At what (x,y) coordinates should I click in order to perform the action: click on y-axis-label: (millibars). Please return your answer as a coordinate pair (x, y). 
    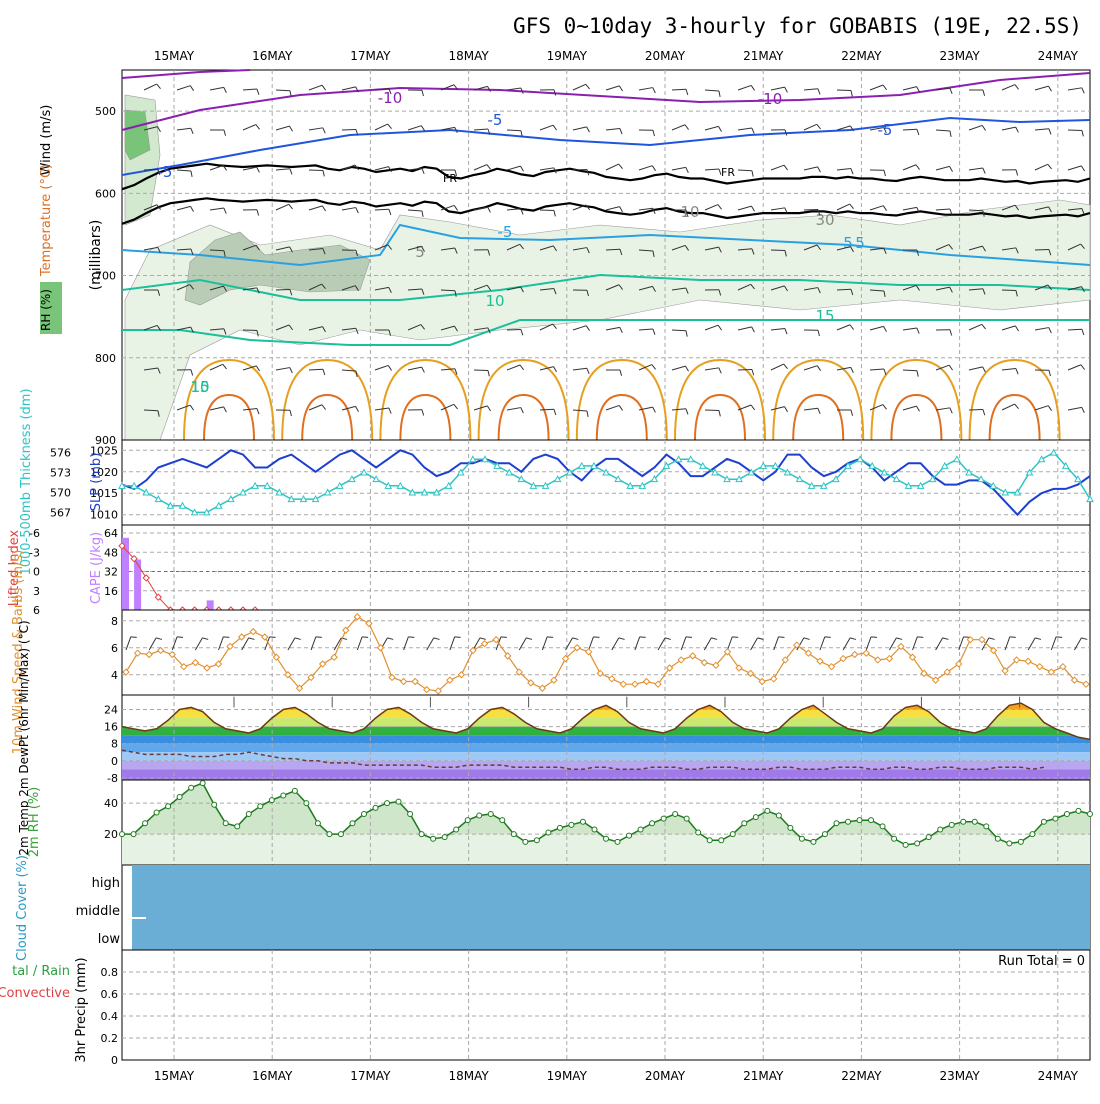
    Looking at the image, I should click on (96, 255).